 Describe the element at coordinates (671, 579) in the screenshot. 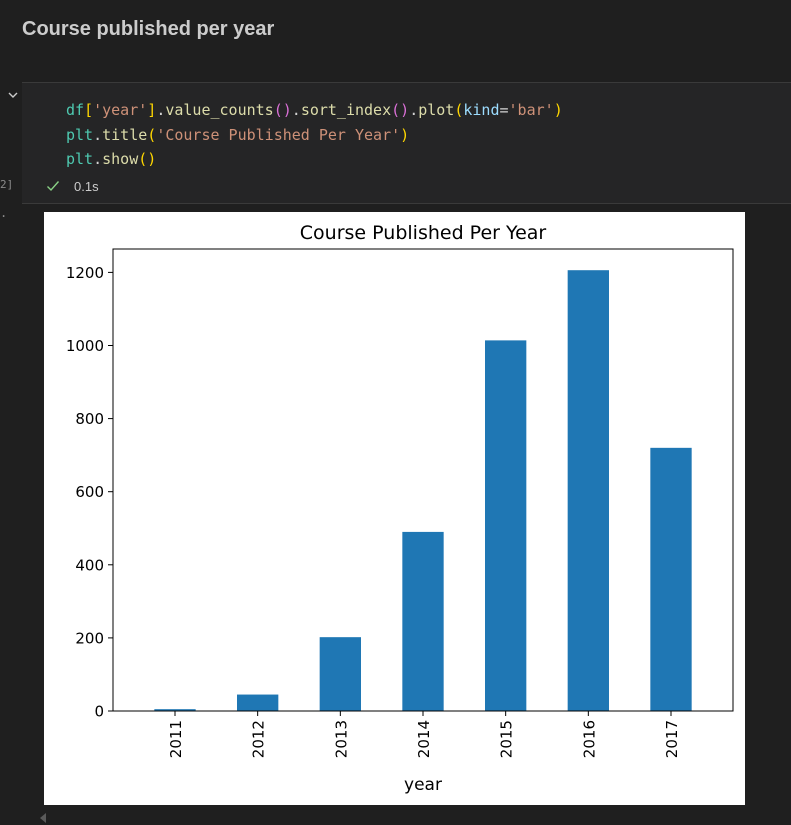

I see `bar-2017` at that location.